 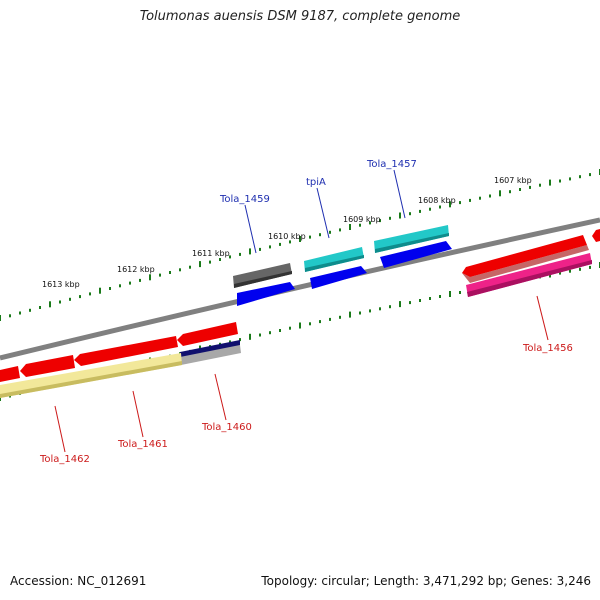 What do you see at coordinates (10, 374) in the screenshot?
I see `gene-left-edge-arrow` at bounding box center [10, 374].